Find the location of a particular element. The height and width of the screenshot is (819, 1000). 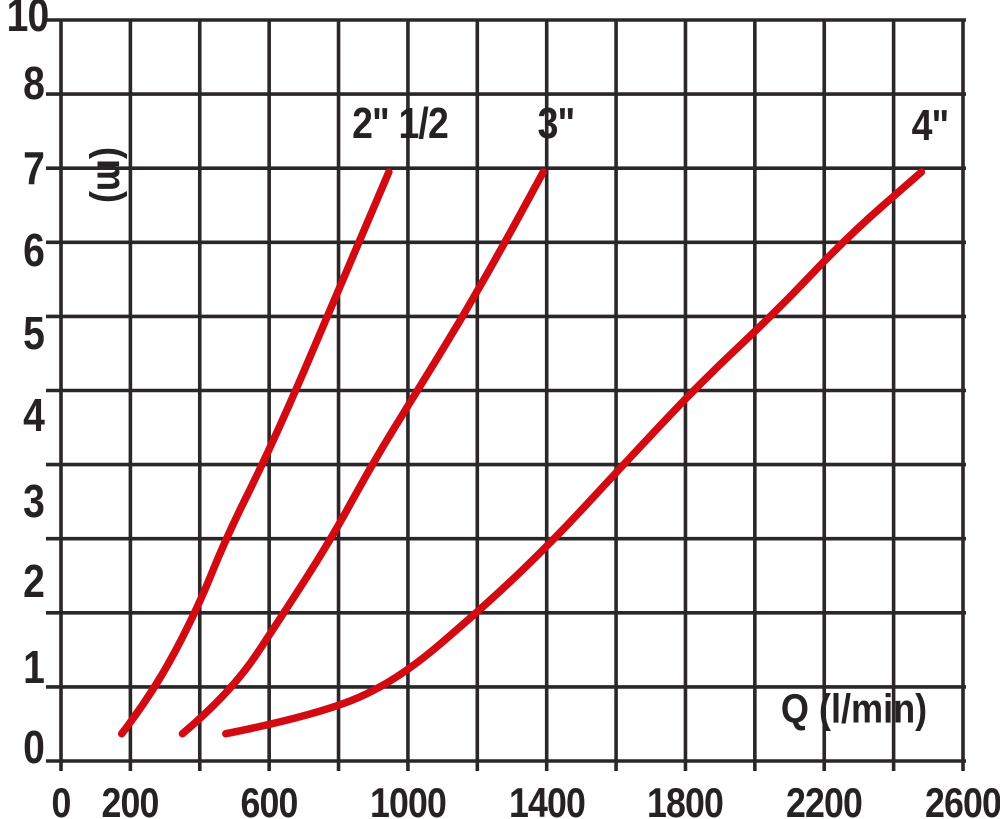

x-tick-label: 1000 is located at coordinates (408, 799).